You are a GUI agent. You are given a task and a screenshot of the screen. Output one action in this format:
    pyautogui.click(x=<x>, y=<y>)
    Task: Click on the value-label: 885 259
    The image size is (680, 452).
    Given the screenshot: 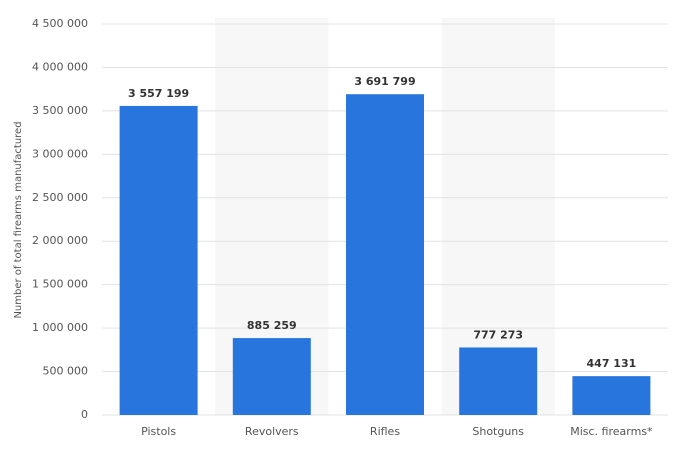 What is the action you would take?
    pyautogui.click(x=272, y=325)
    